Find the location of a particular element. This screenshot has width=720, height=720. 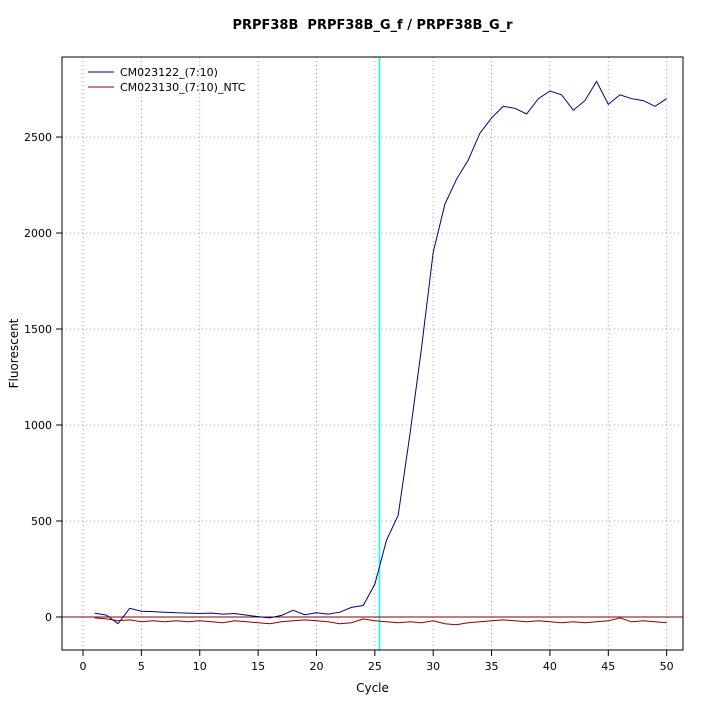

x-tick-label: 35 is located at coordinates (492, 666).